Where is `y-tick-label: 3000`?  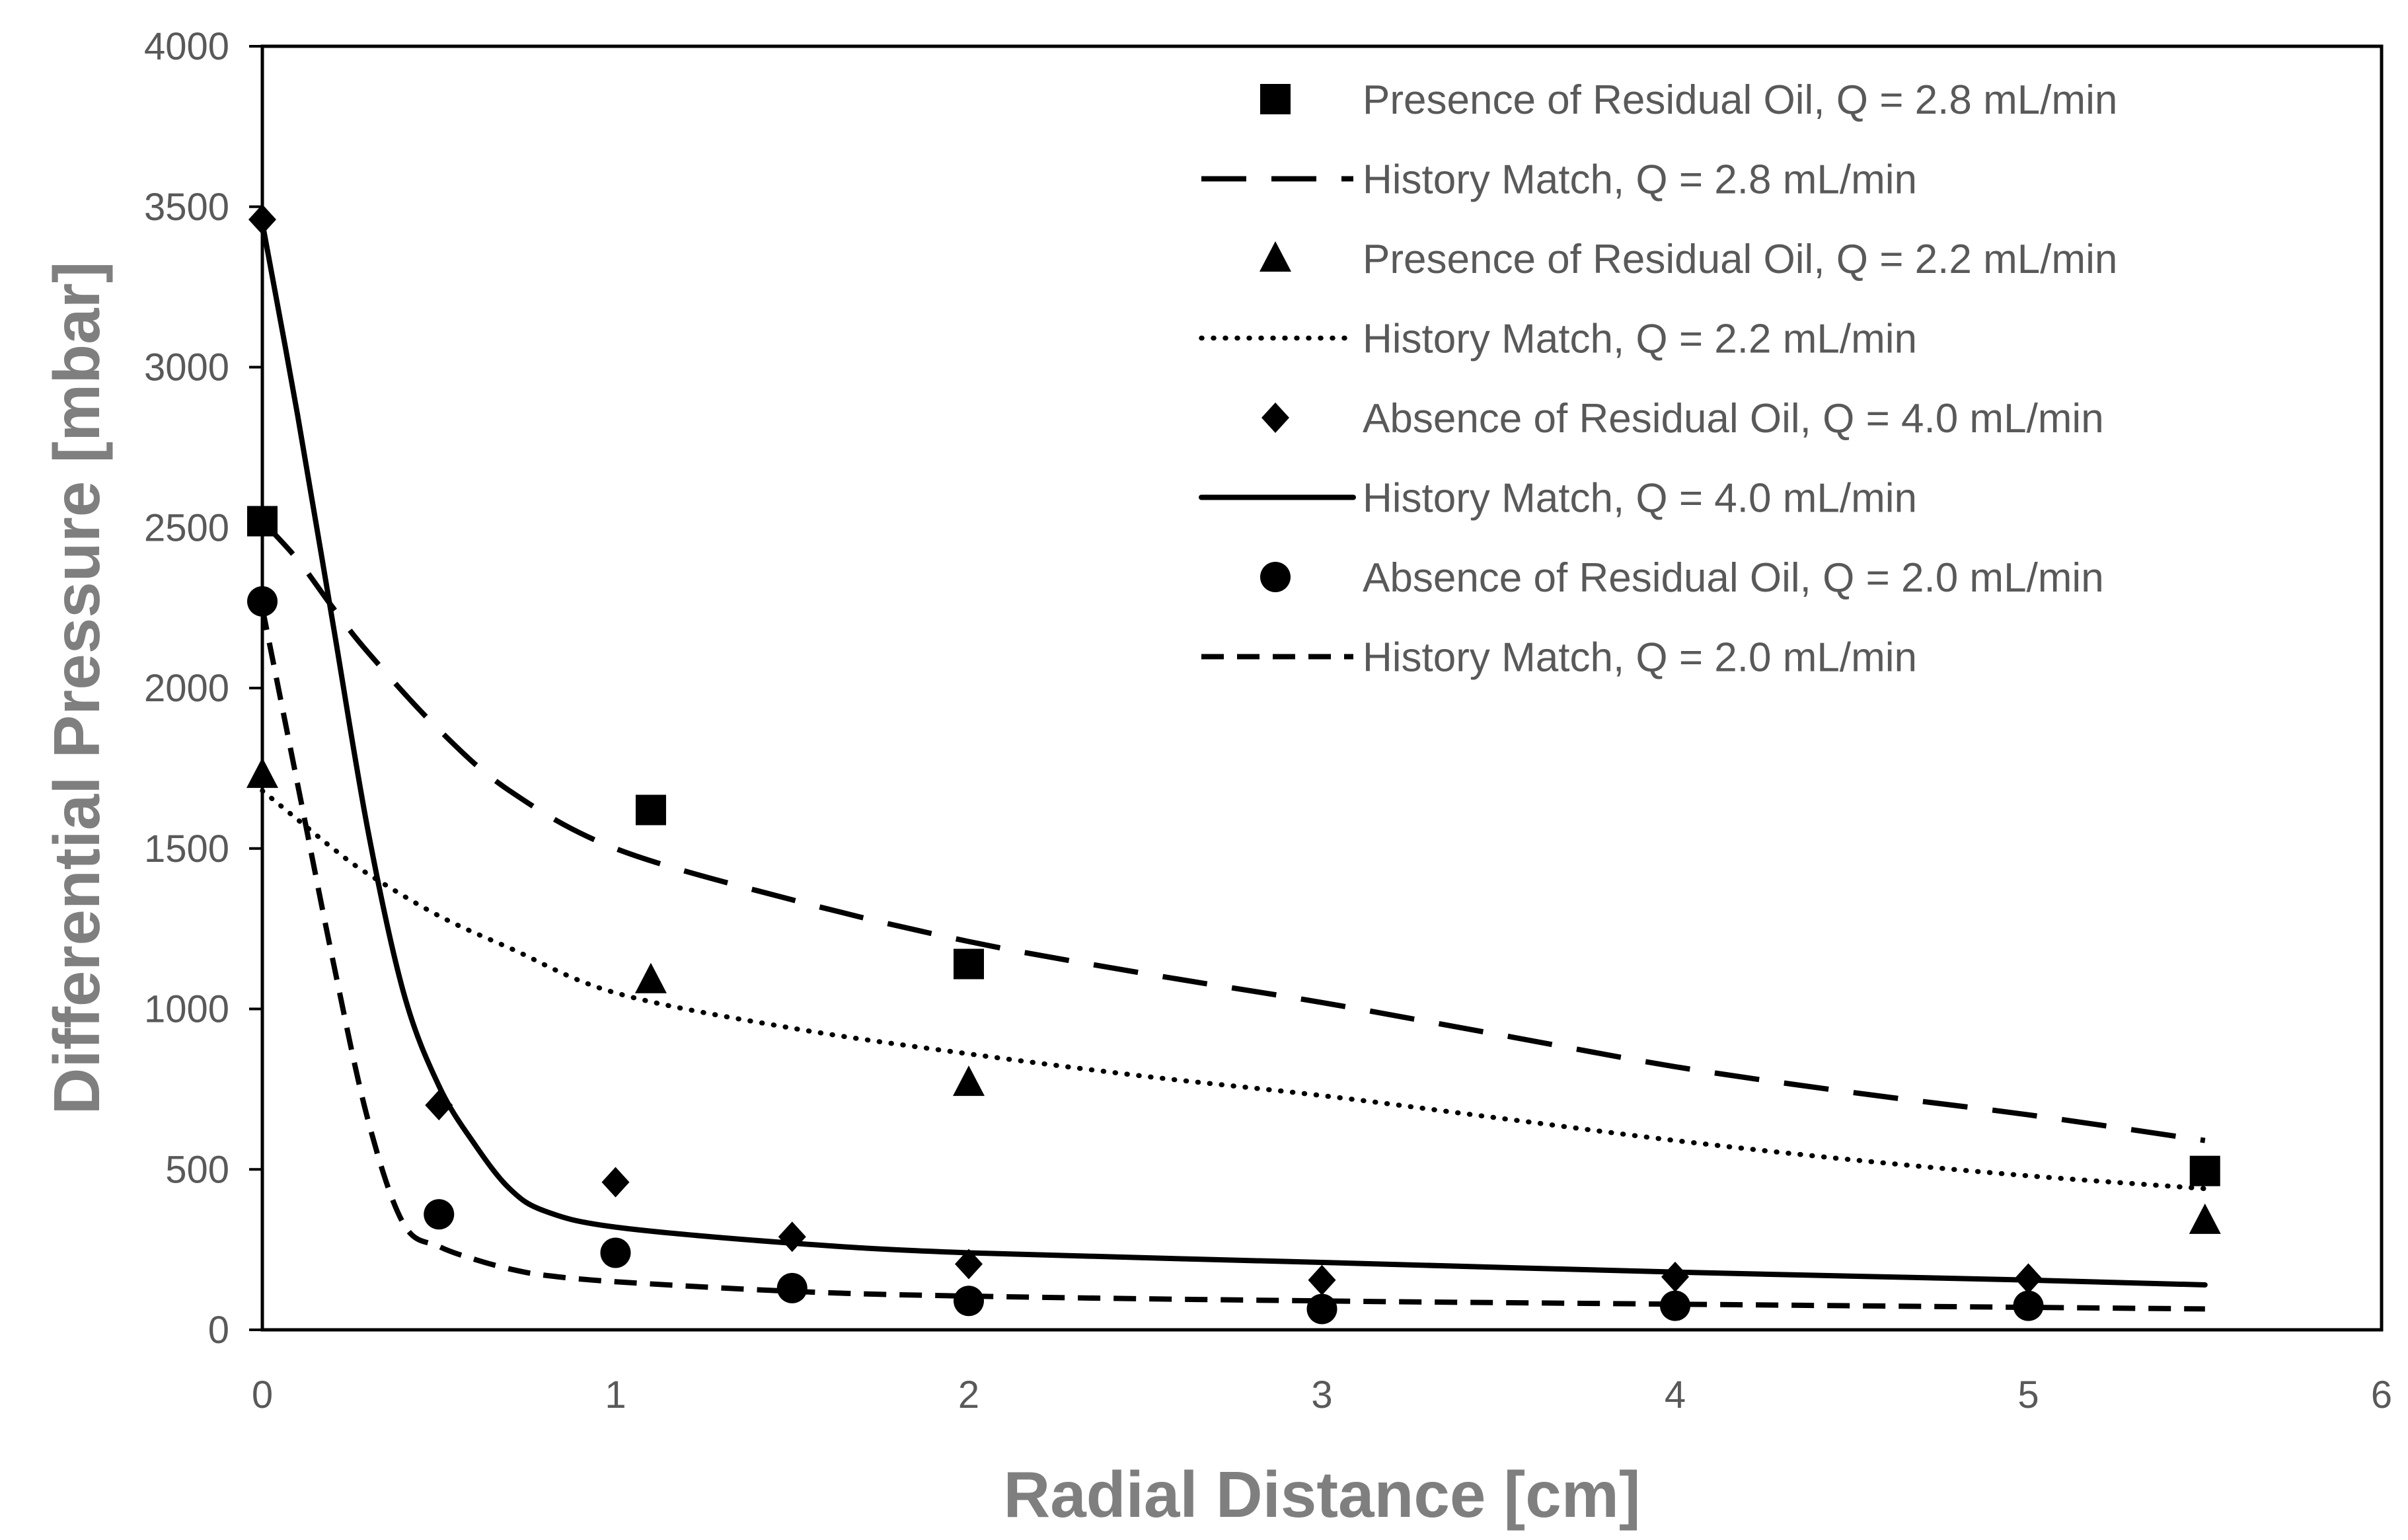 y-tick-label: 3000 is located at coordinates (186, 367).